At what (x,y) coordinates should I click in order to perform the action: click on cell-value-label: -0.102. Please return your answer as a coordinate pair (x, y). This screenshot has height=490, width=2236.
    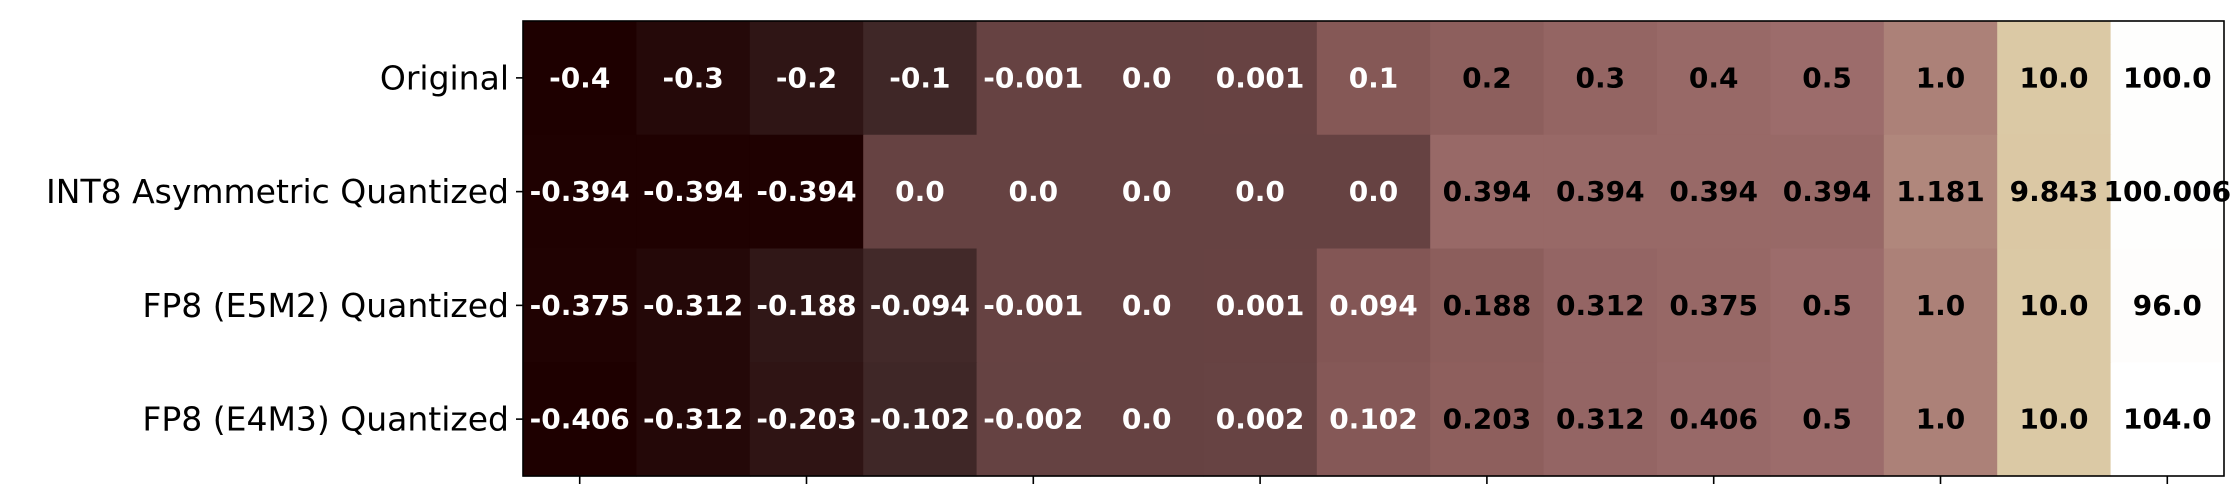
    Looking at the image, I should click on (920, 419).